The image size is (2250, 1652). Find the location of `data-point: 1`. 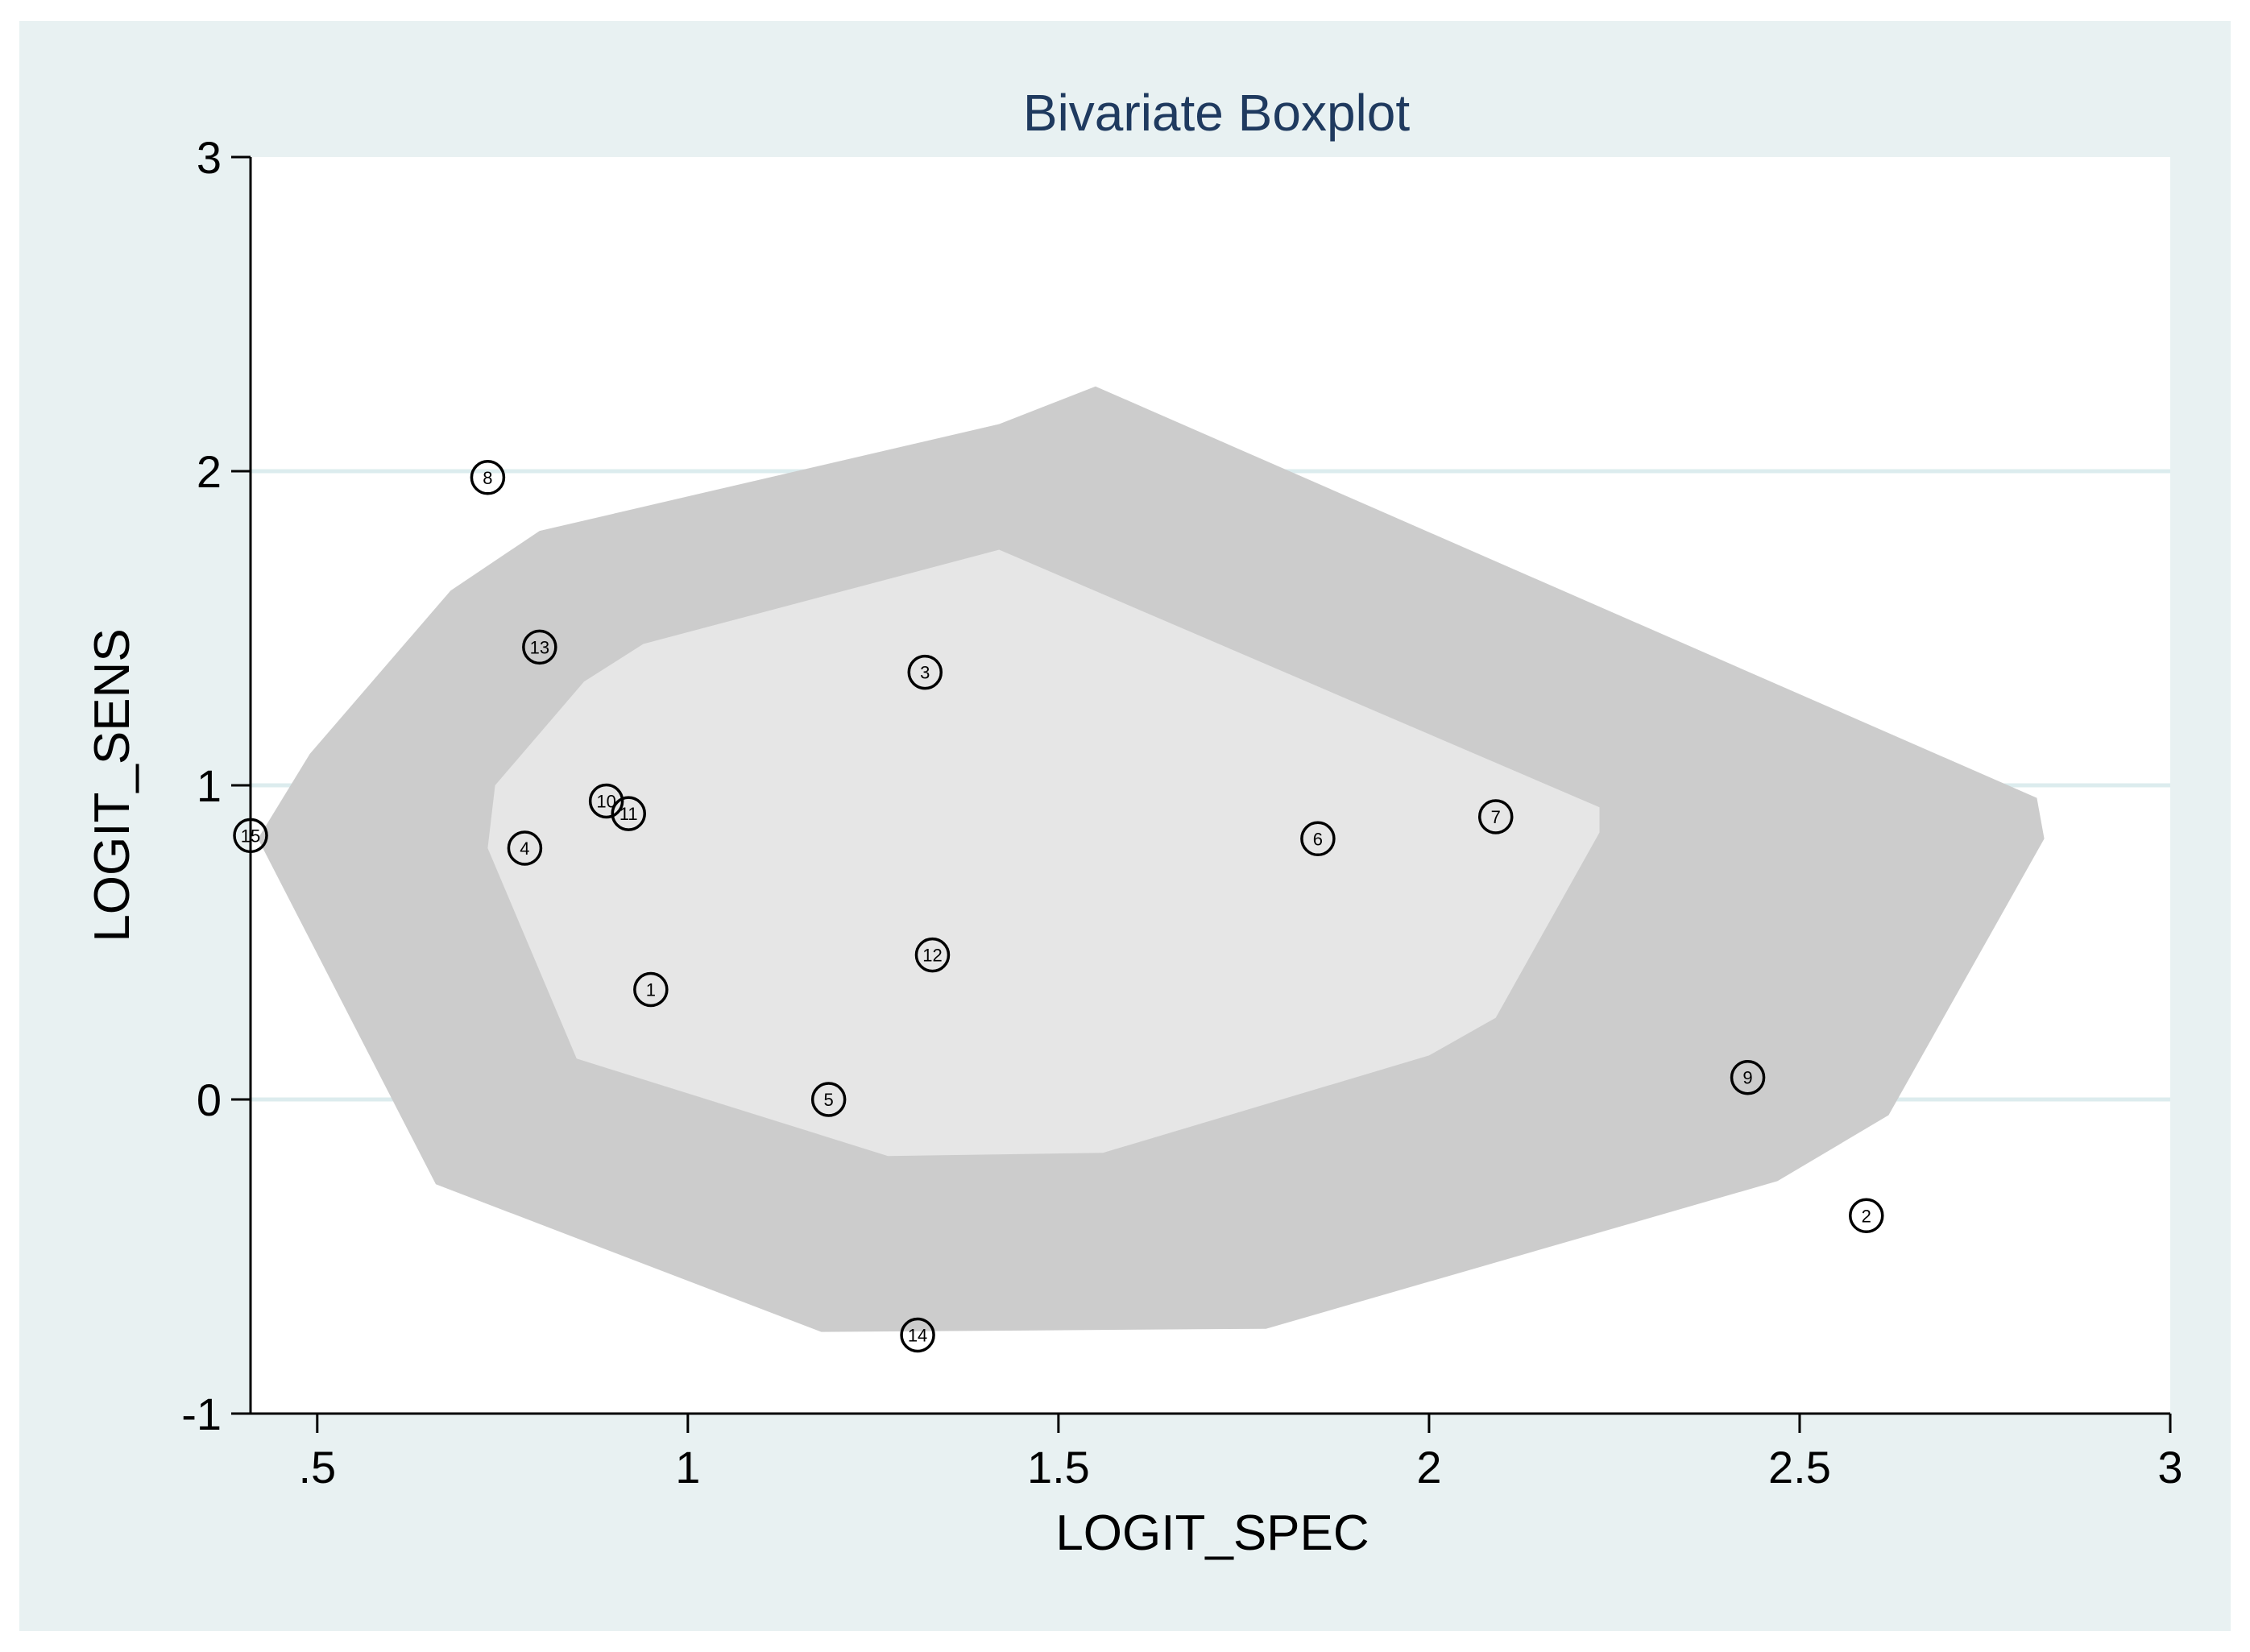

data-point: 1 is located at coordinates (651, 989).